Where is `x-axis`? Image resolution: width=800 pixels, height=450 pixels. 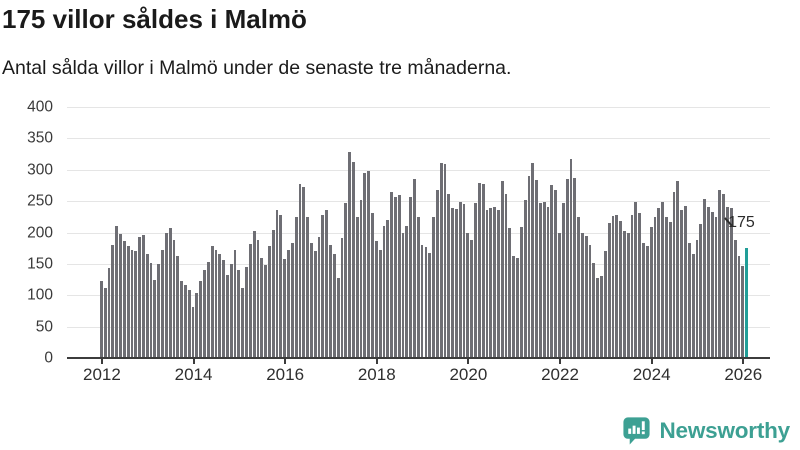 x-axis is located at coordinates (418, 358).